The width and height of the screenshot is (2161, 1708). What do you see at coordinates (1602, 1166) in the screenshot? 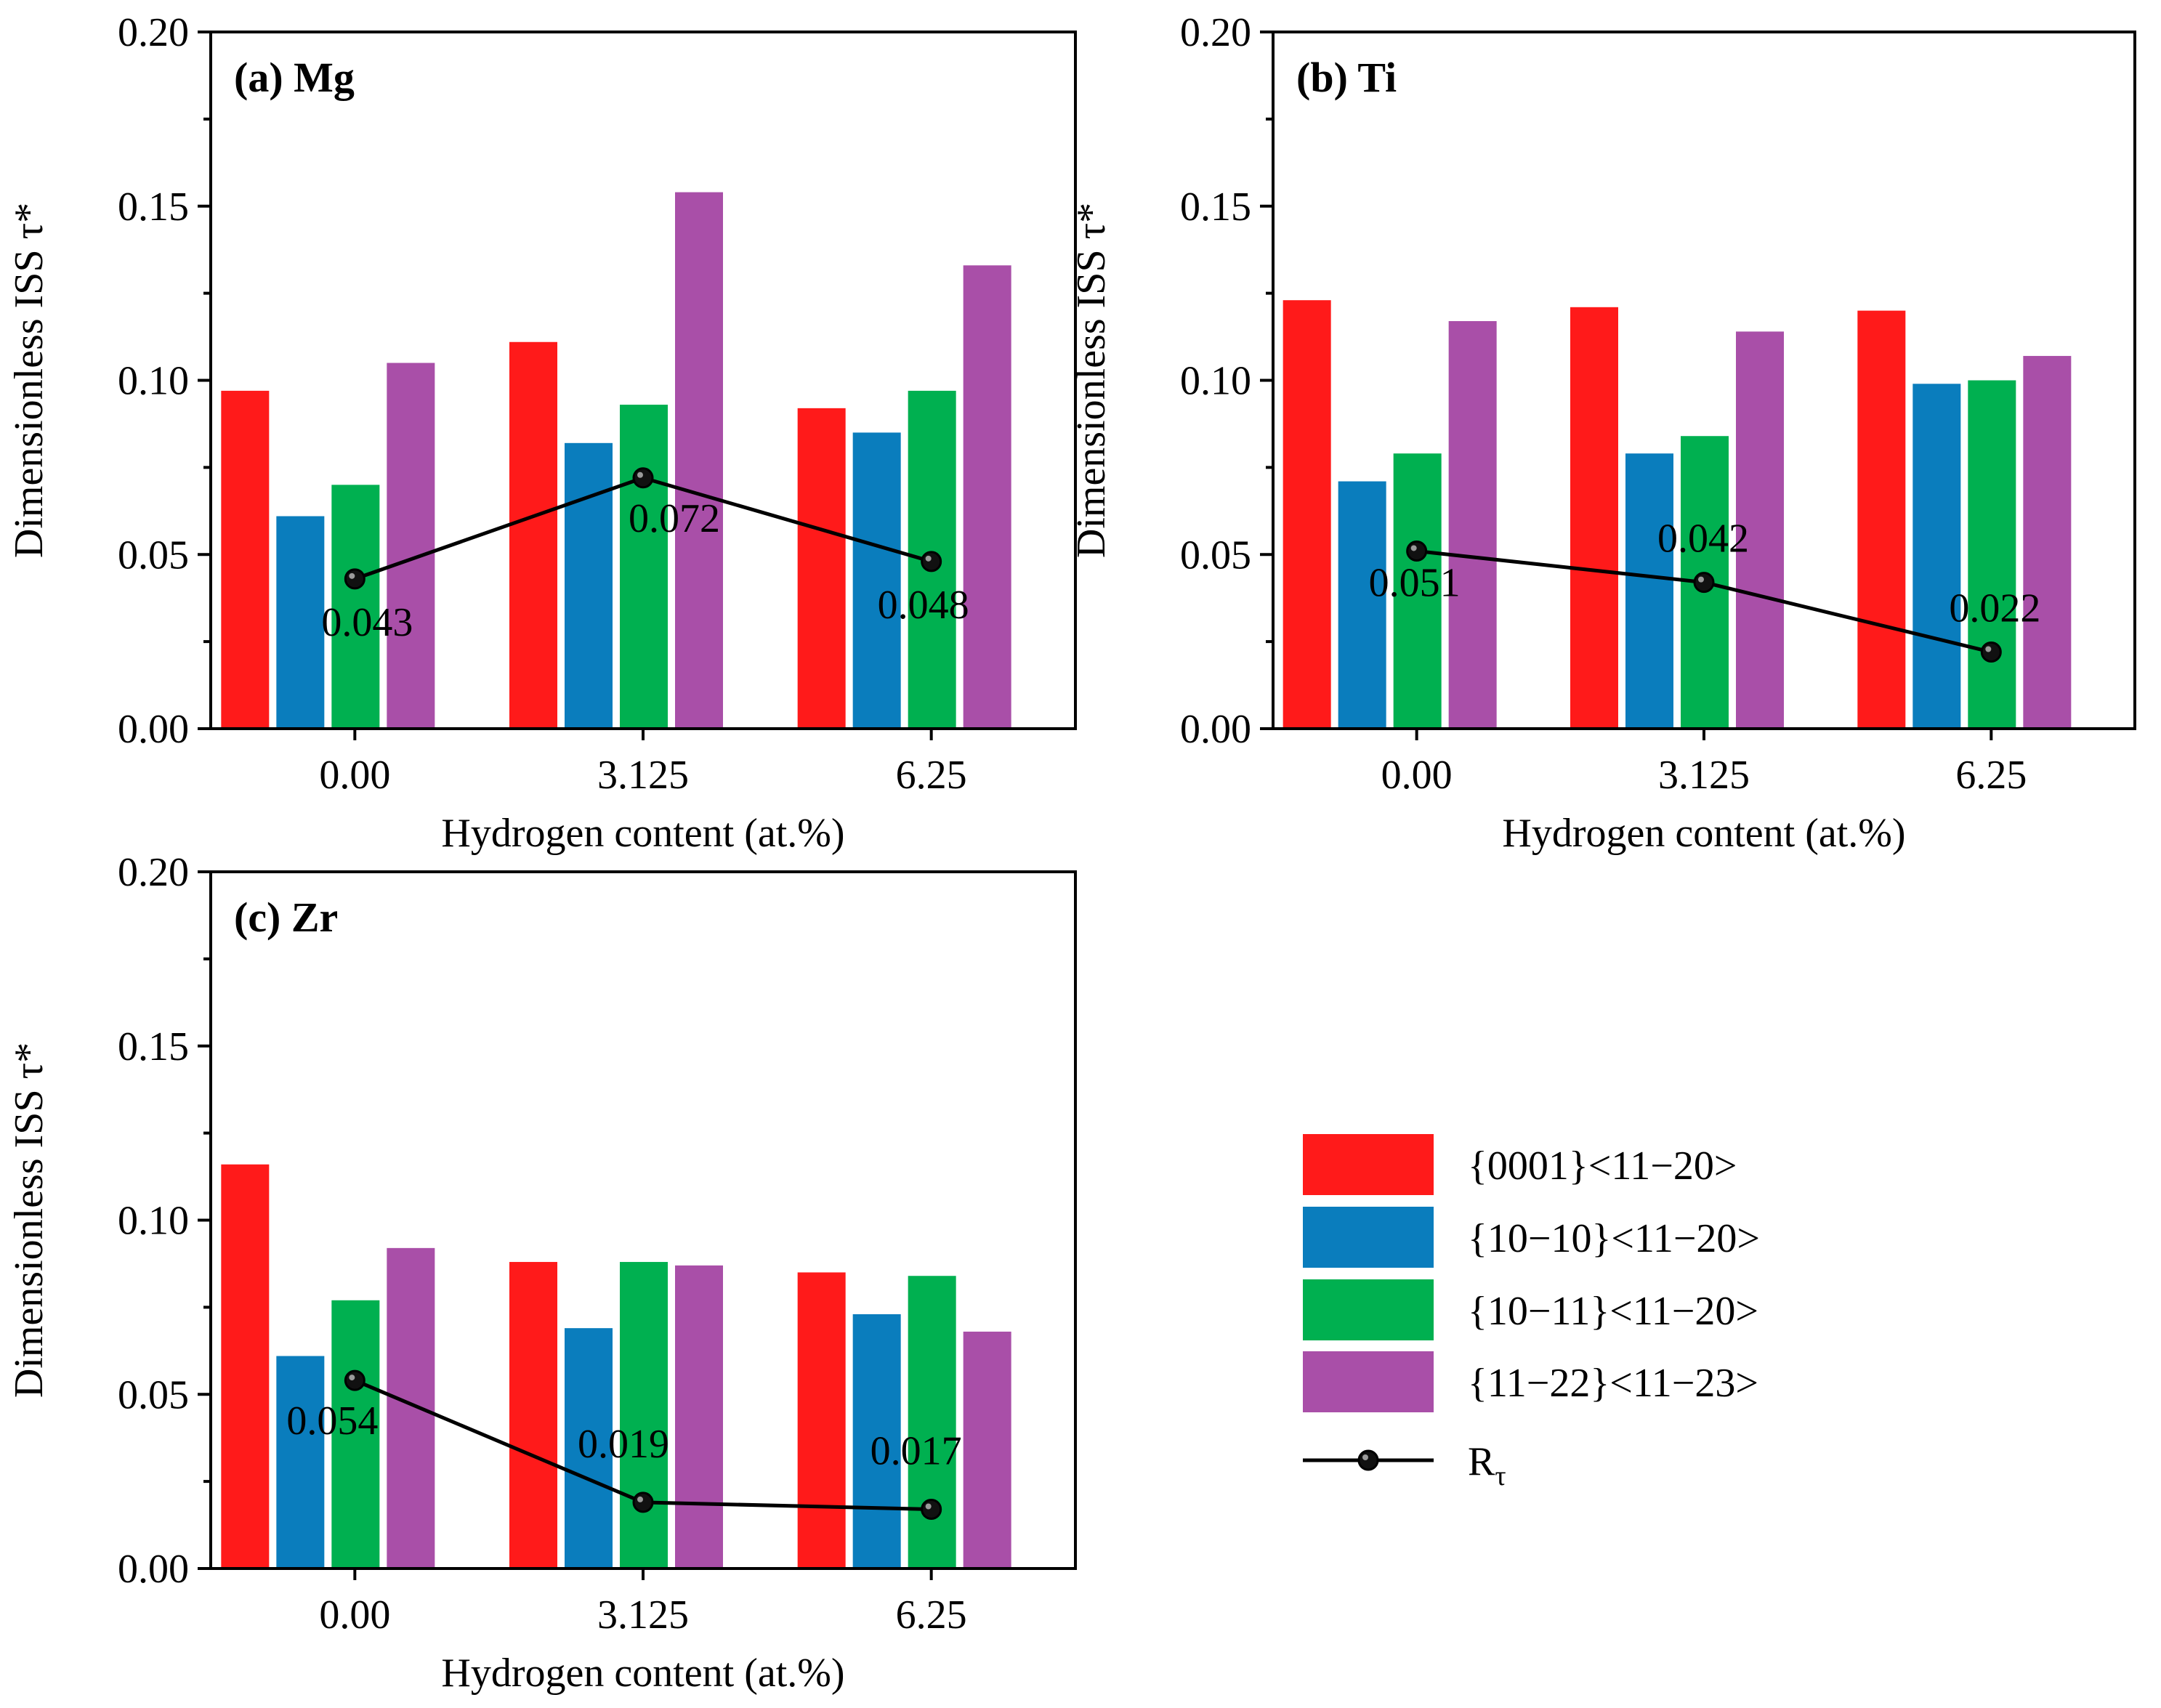
I see `legend-label-0: {0001}<11−20>` at bounding box center [1602, 1166].